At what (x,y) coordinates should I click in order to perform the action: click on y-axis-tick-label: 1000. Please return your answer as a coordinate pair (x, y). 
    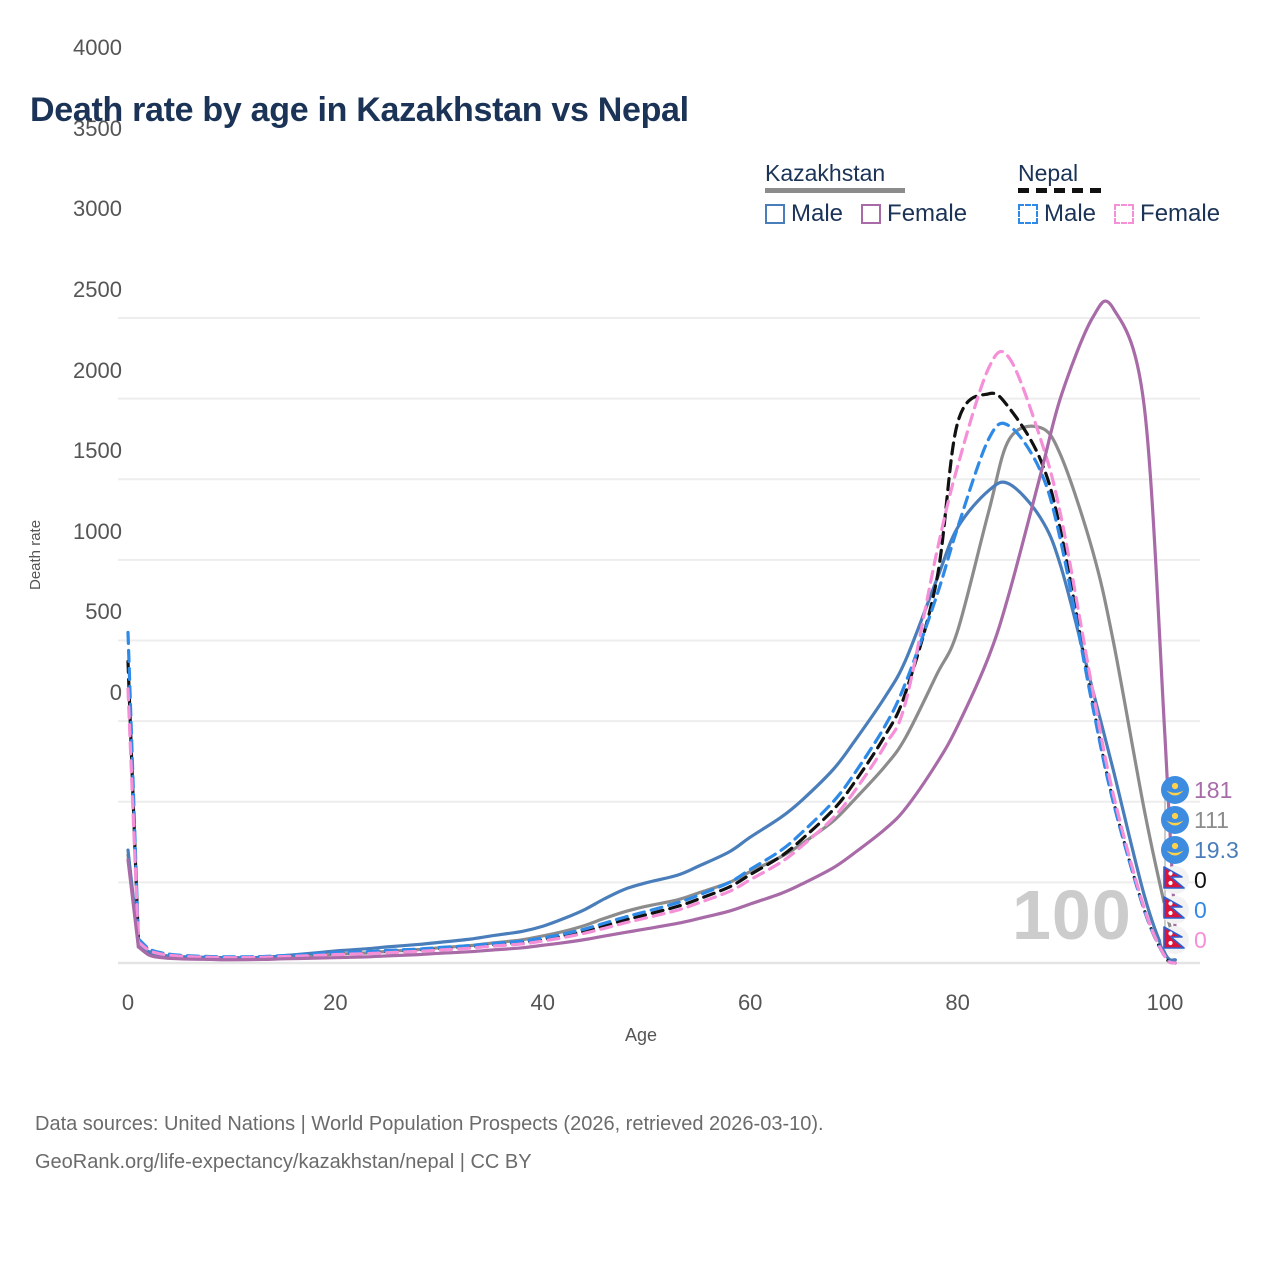
    Looking at the image, I should click on (97, 531).